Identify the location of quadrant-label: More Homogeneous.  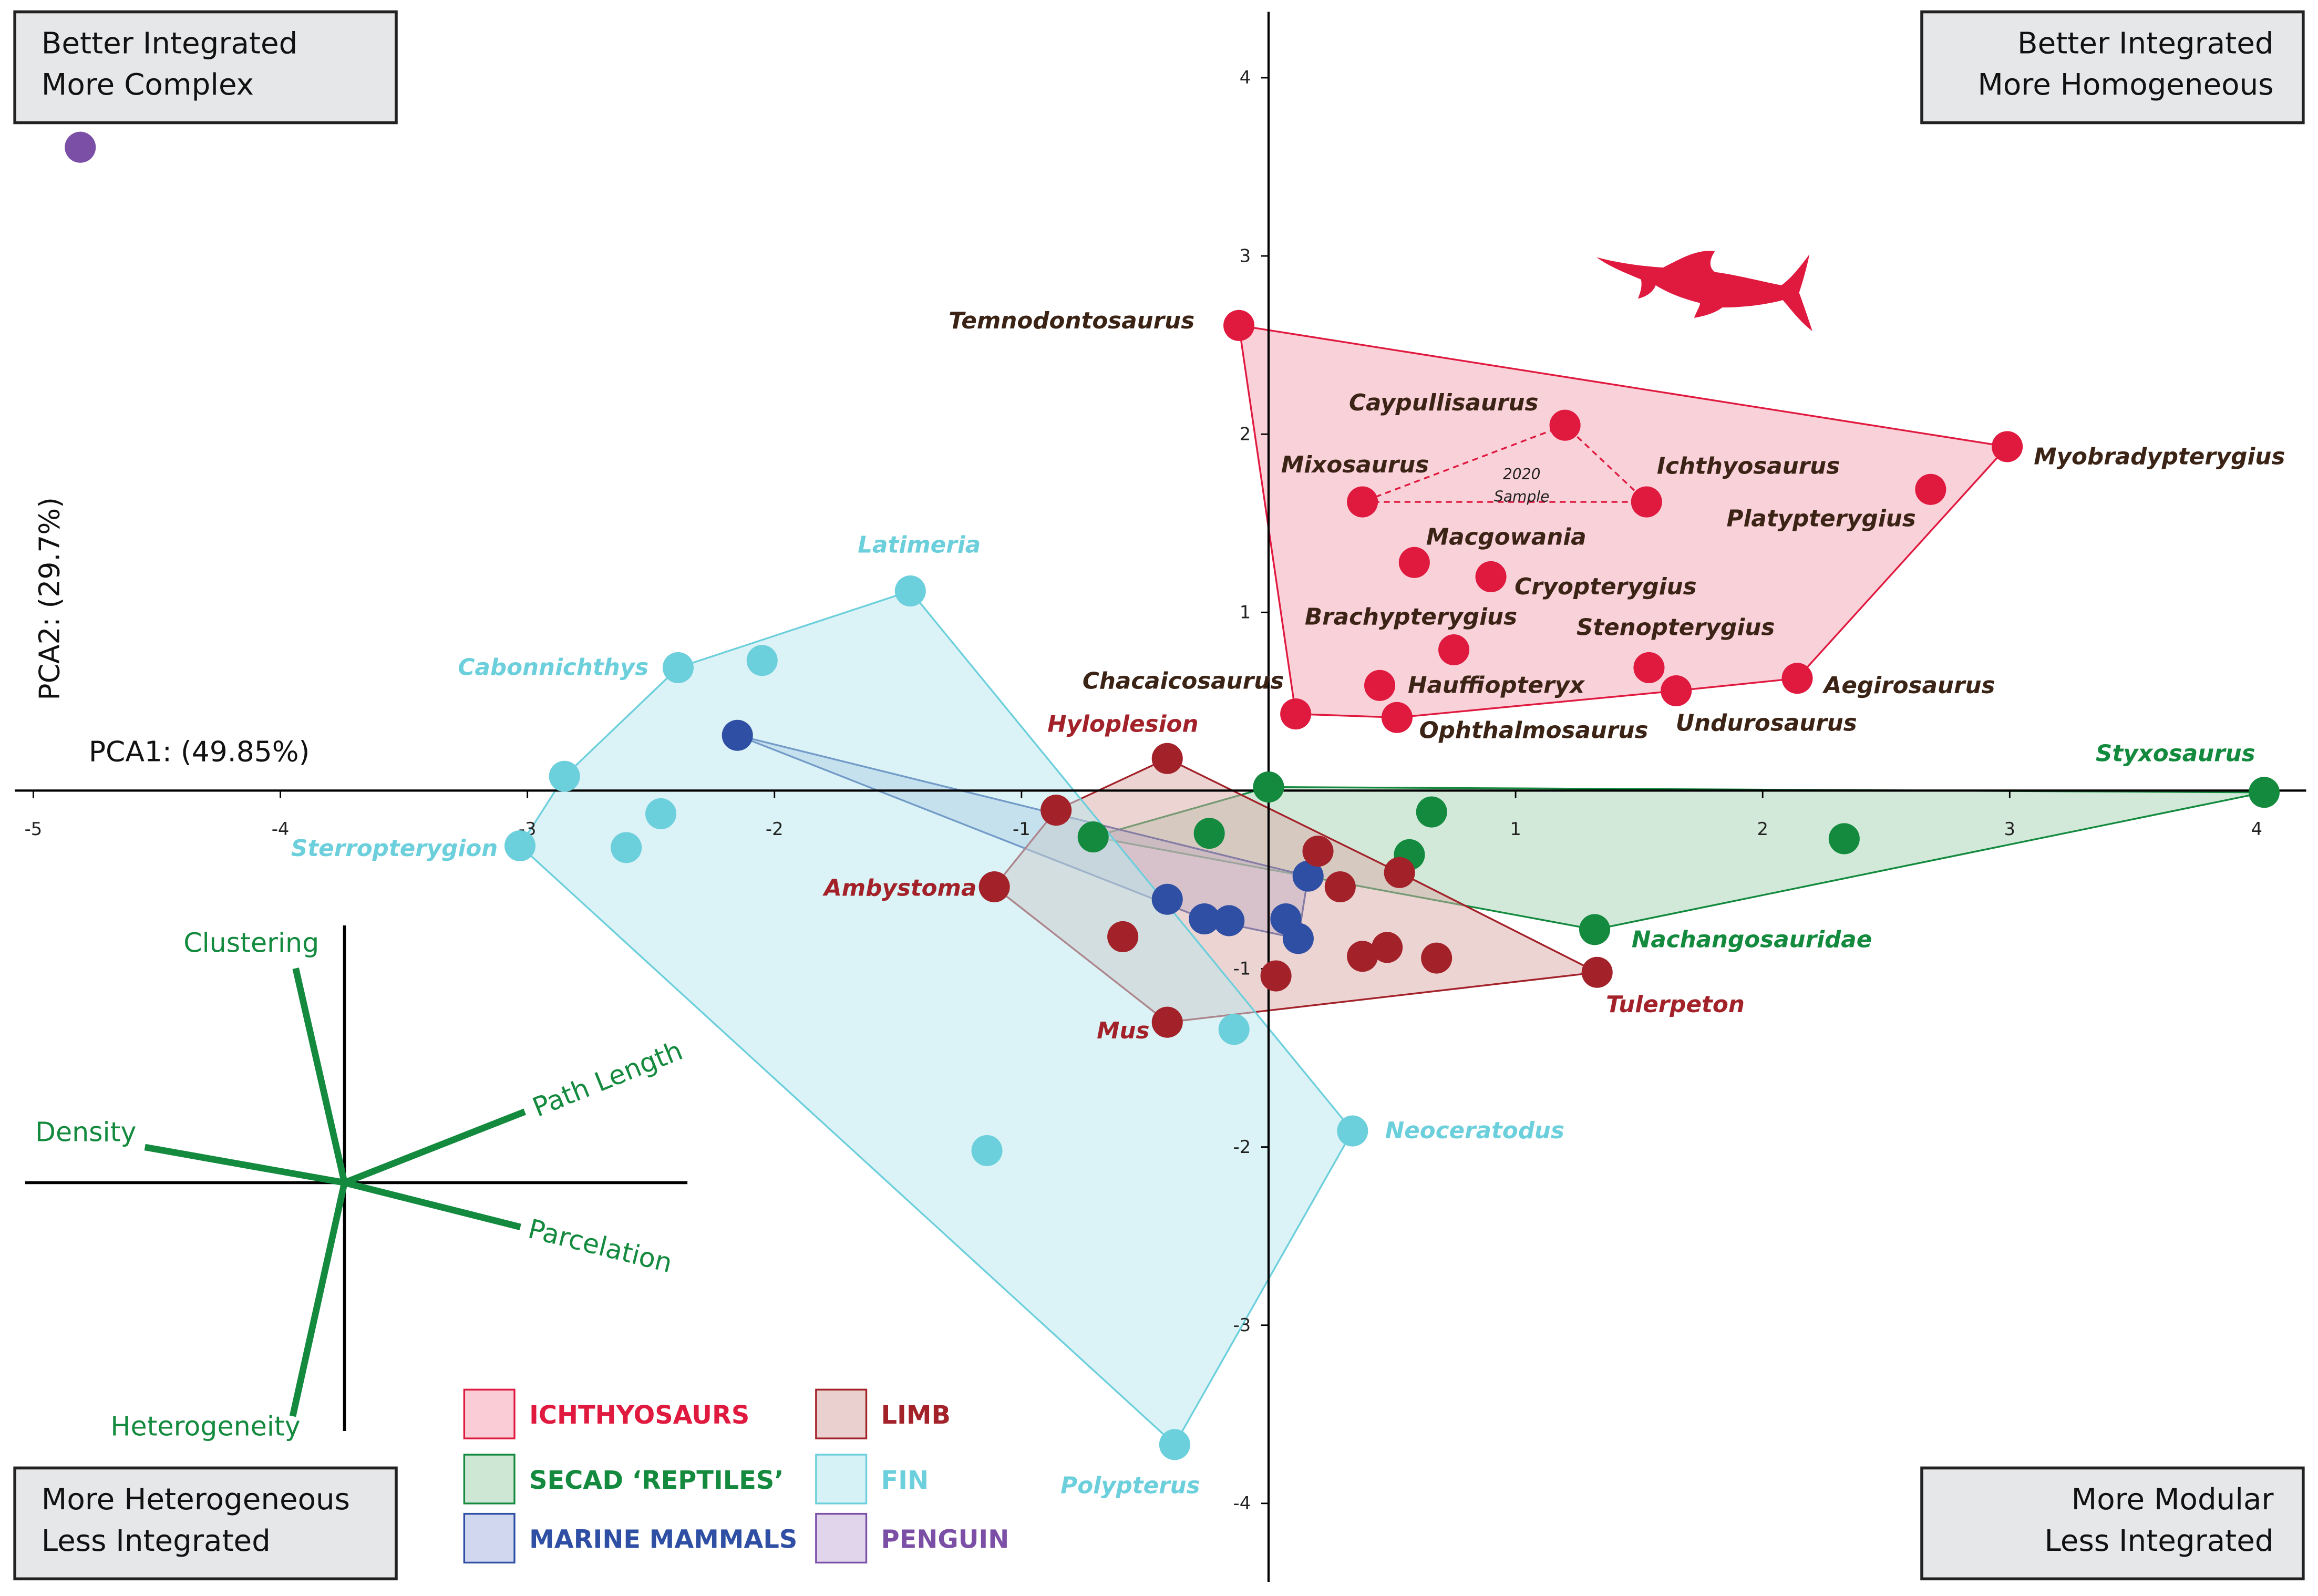
(2125, 85).